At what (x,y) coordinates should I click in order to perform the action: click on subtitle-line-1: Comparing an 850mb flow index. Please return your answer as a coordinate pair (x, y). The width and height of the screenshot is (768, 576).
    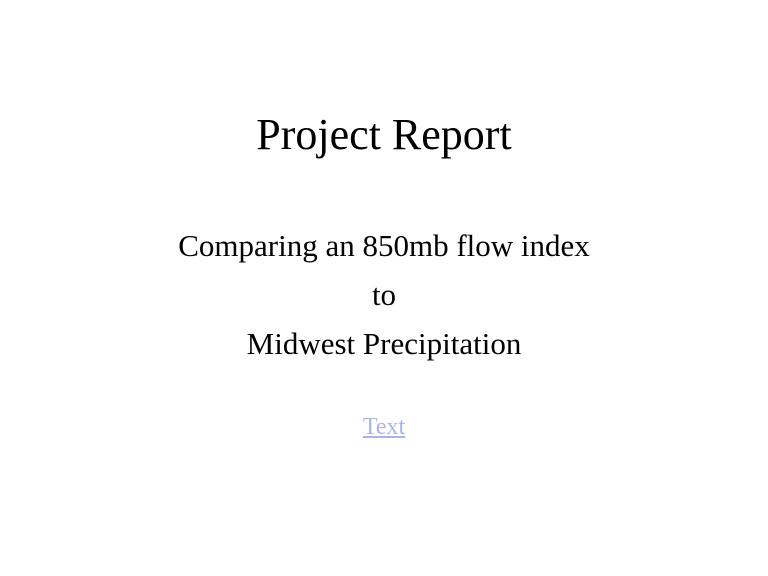
    Looking at the image, I should click on (384, 245).